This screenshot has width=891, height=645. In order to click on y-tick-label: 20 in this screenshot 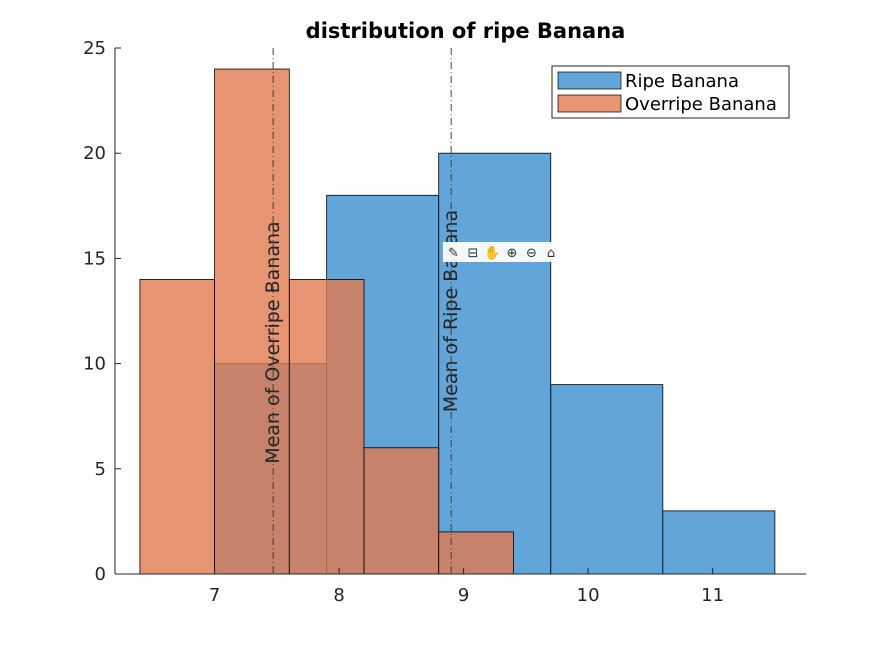, I will do `click(94, 153)`.